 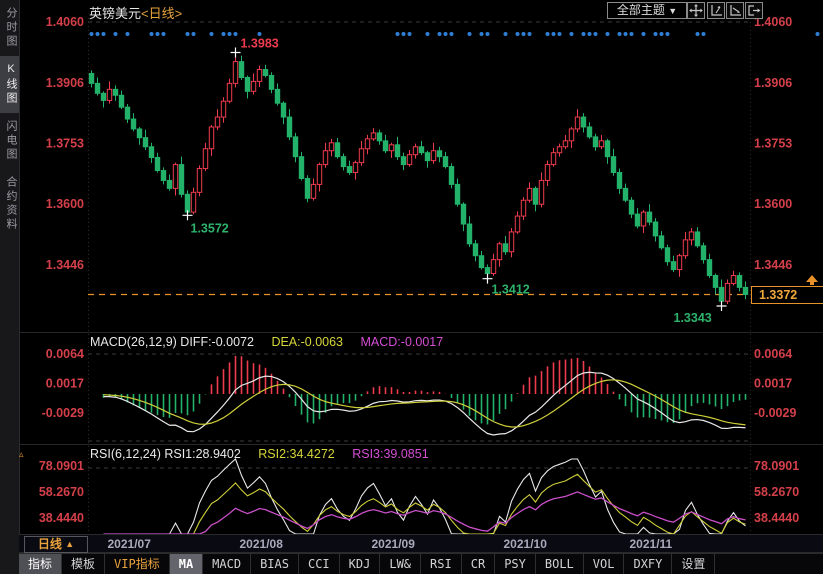 I want to click on panel-flag-icon: ▵, so click(x=21, y=454).